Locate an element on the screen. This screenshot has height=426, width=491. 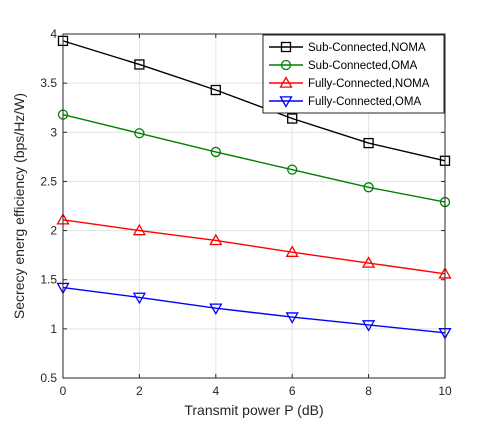
y-tick-label: 3.5 is located at coordinates (48, 83).